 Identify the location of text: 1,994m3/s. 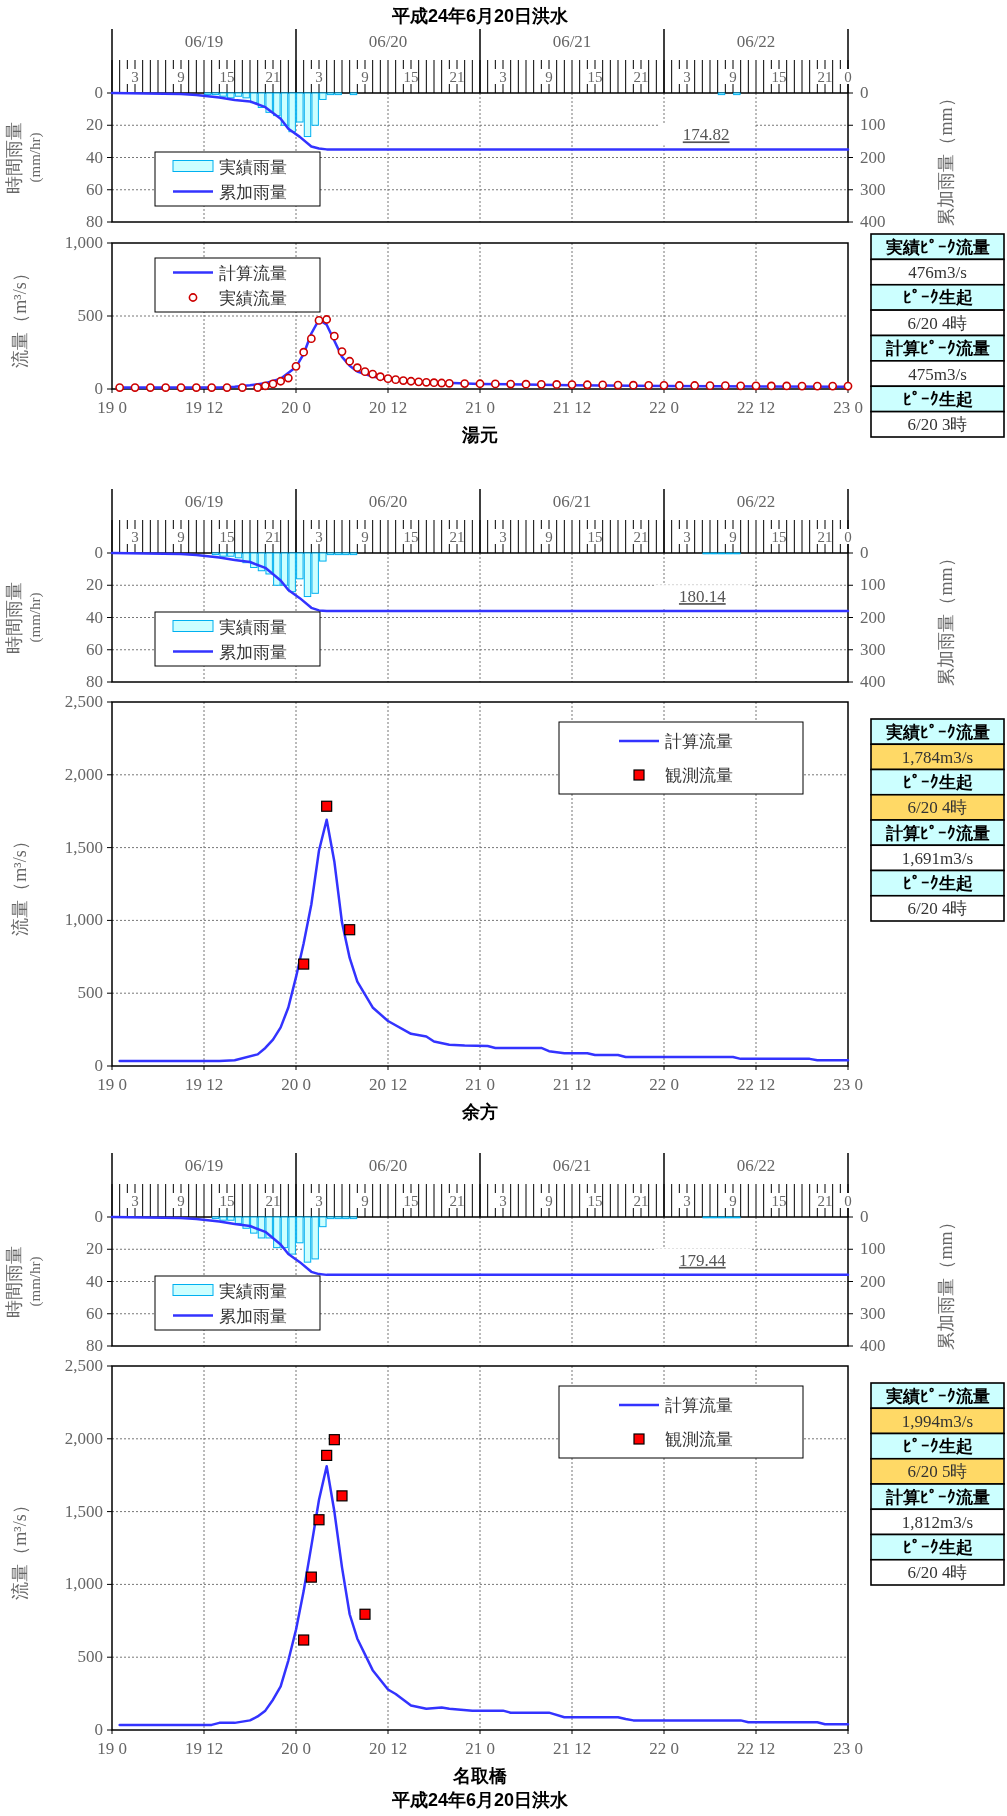
(937, 1421).